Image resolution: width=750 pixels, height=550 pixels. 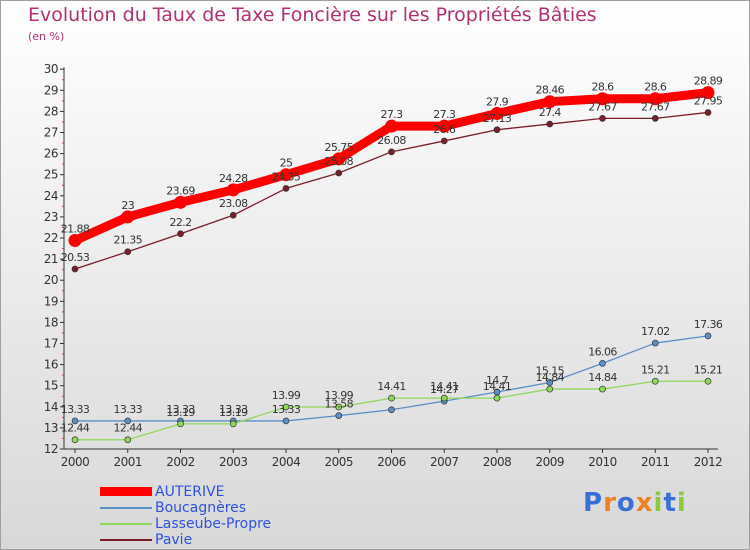 I want to click on legend-label: Boucagnères, so click(x=201, y=508).